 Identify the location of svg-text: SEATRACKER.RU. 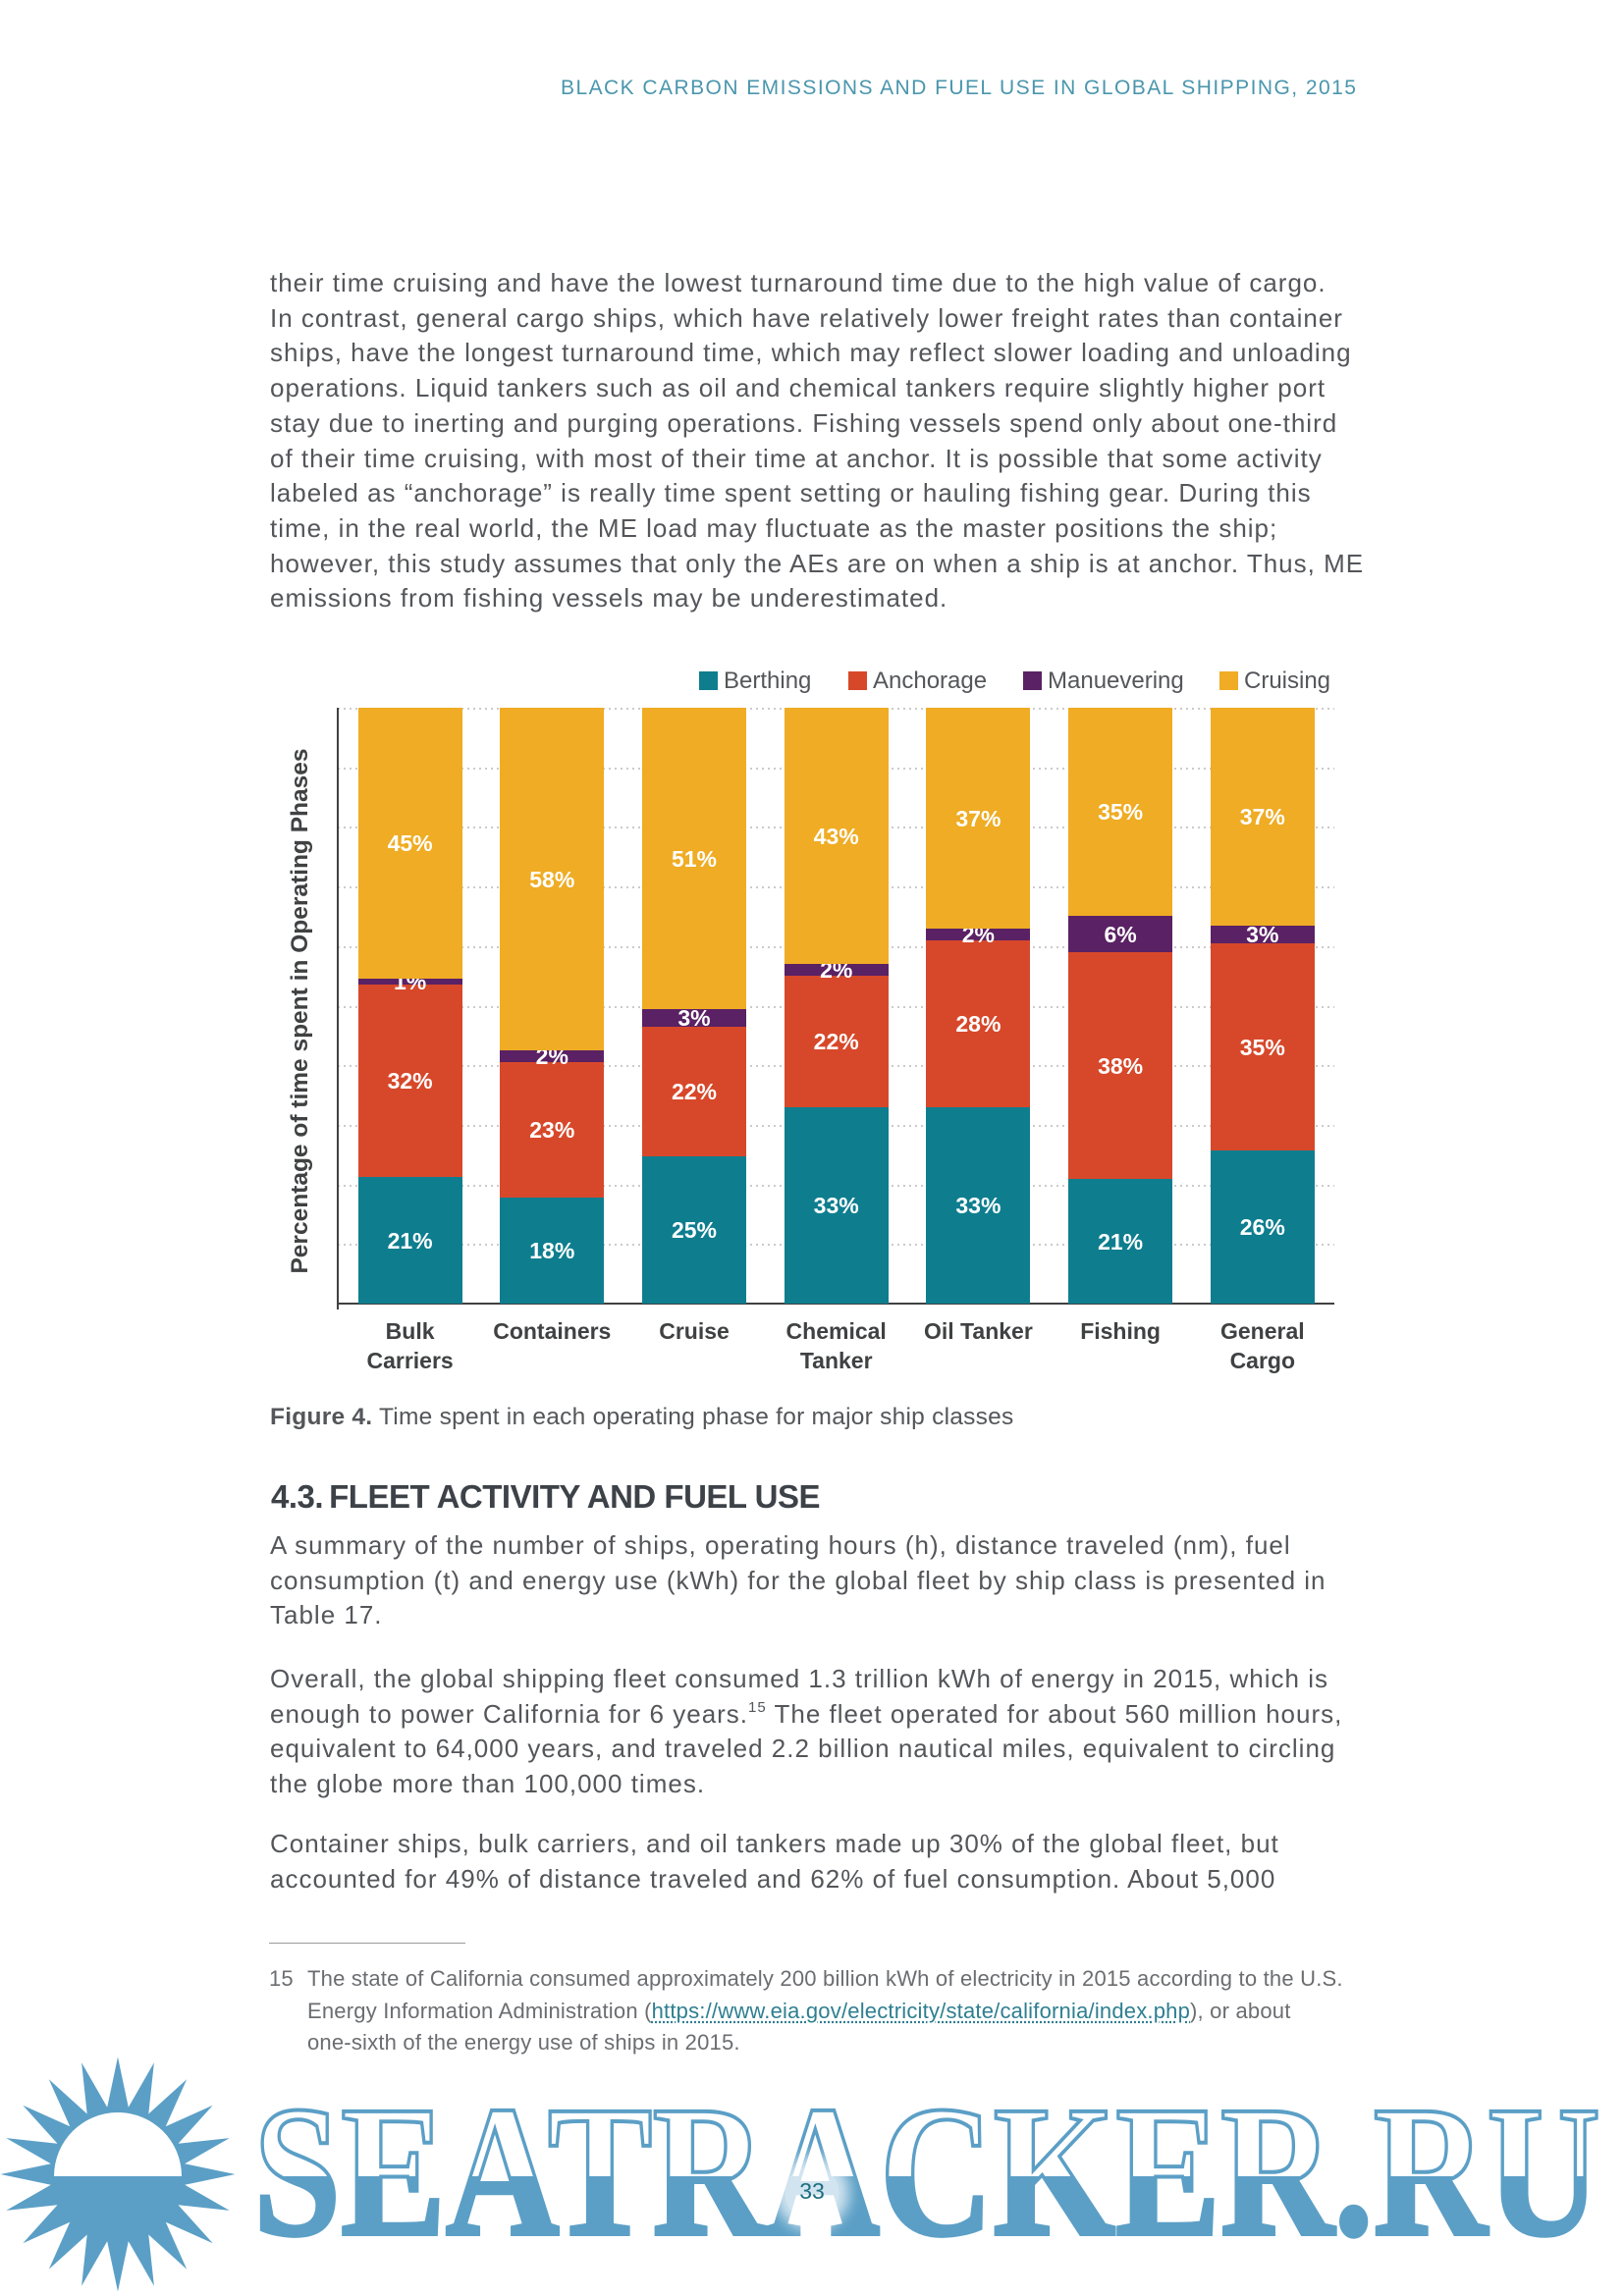
(926, 2171).